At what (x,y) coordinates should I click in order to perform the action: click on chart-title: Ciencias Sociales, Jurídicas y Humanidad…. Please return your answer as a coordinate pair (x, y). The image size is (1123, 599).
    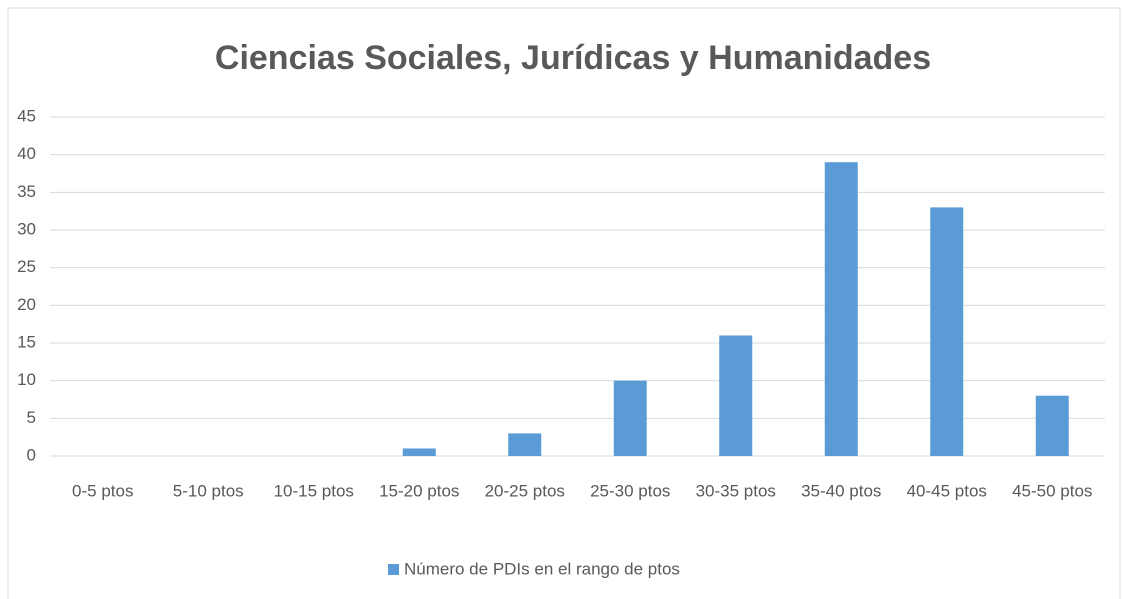
    Looking at the image, I should click on (573, 58).